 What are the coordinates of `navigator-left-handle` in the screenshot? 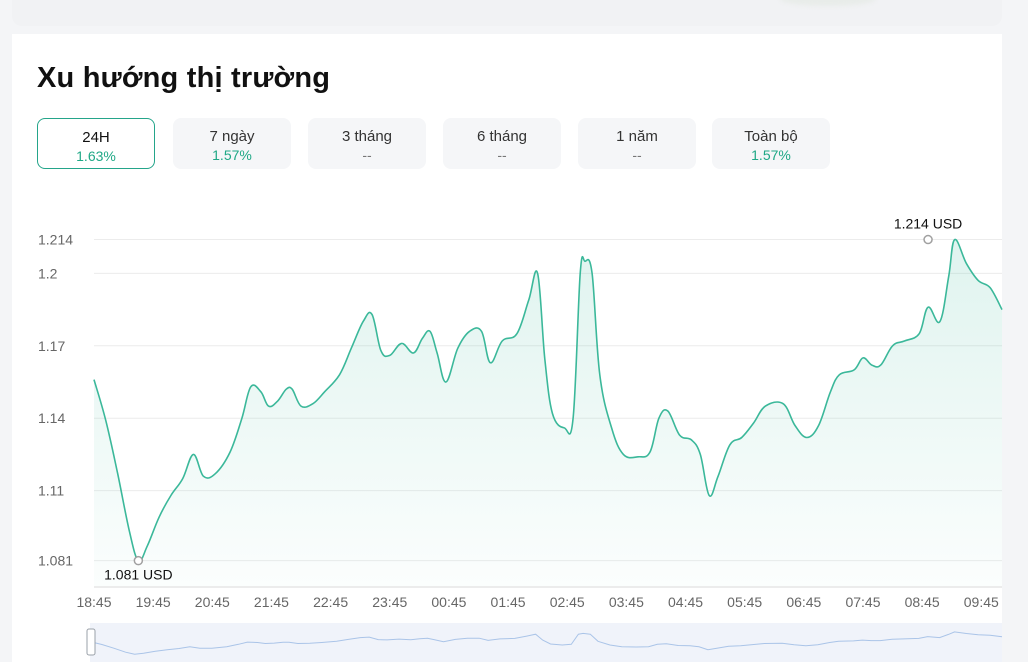 It's located at (91, 642).